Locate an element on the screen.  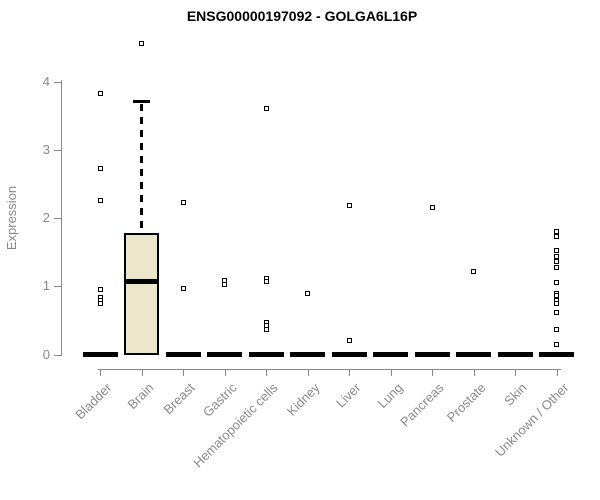
y-tick-label: 2 is located at coordinates (46, 217).